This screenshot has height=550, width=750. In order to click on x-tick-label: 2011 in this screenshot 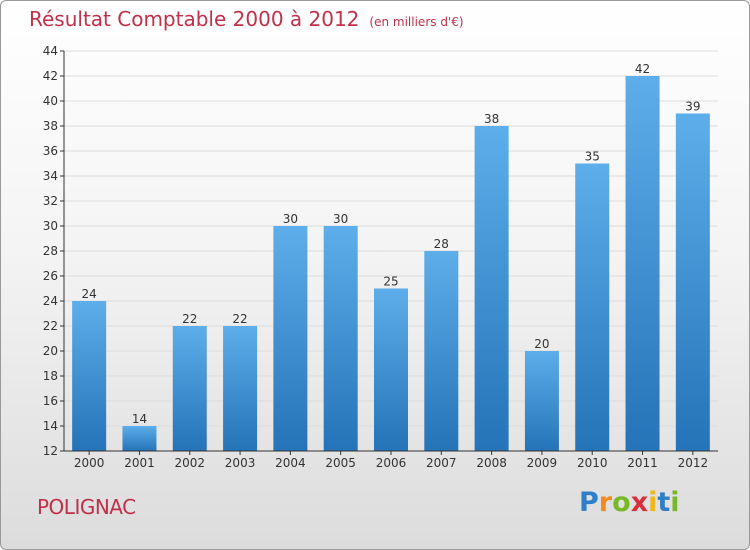, I will do `click(642, 463)`.